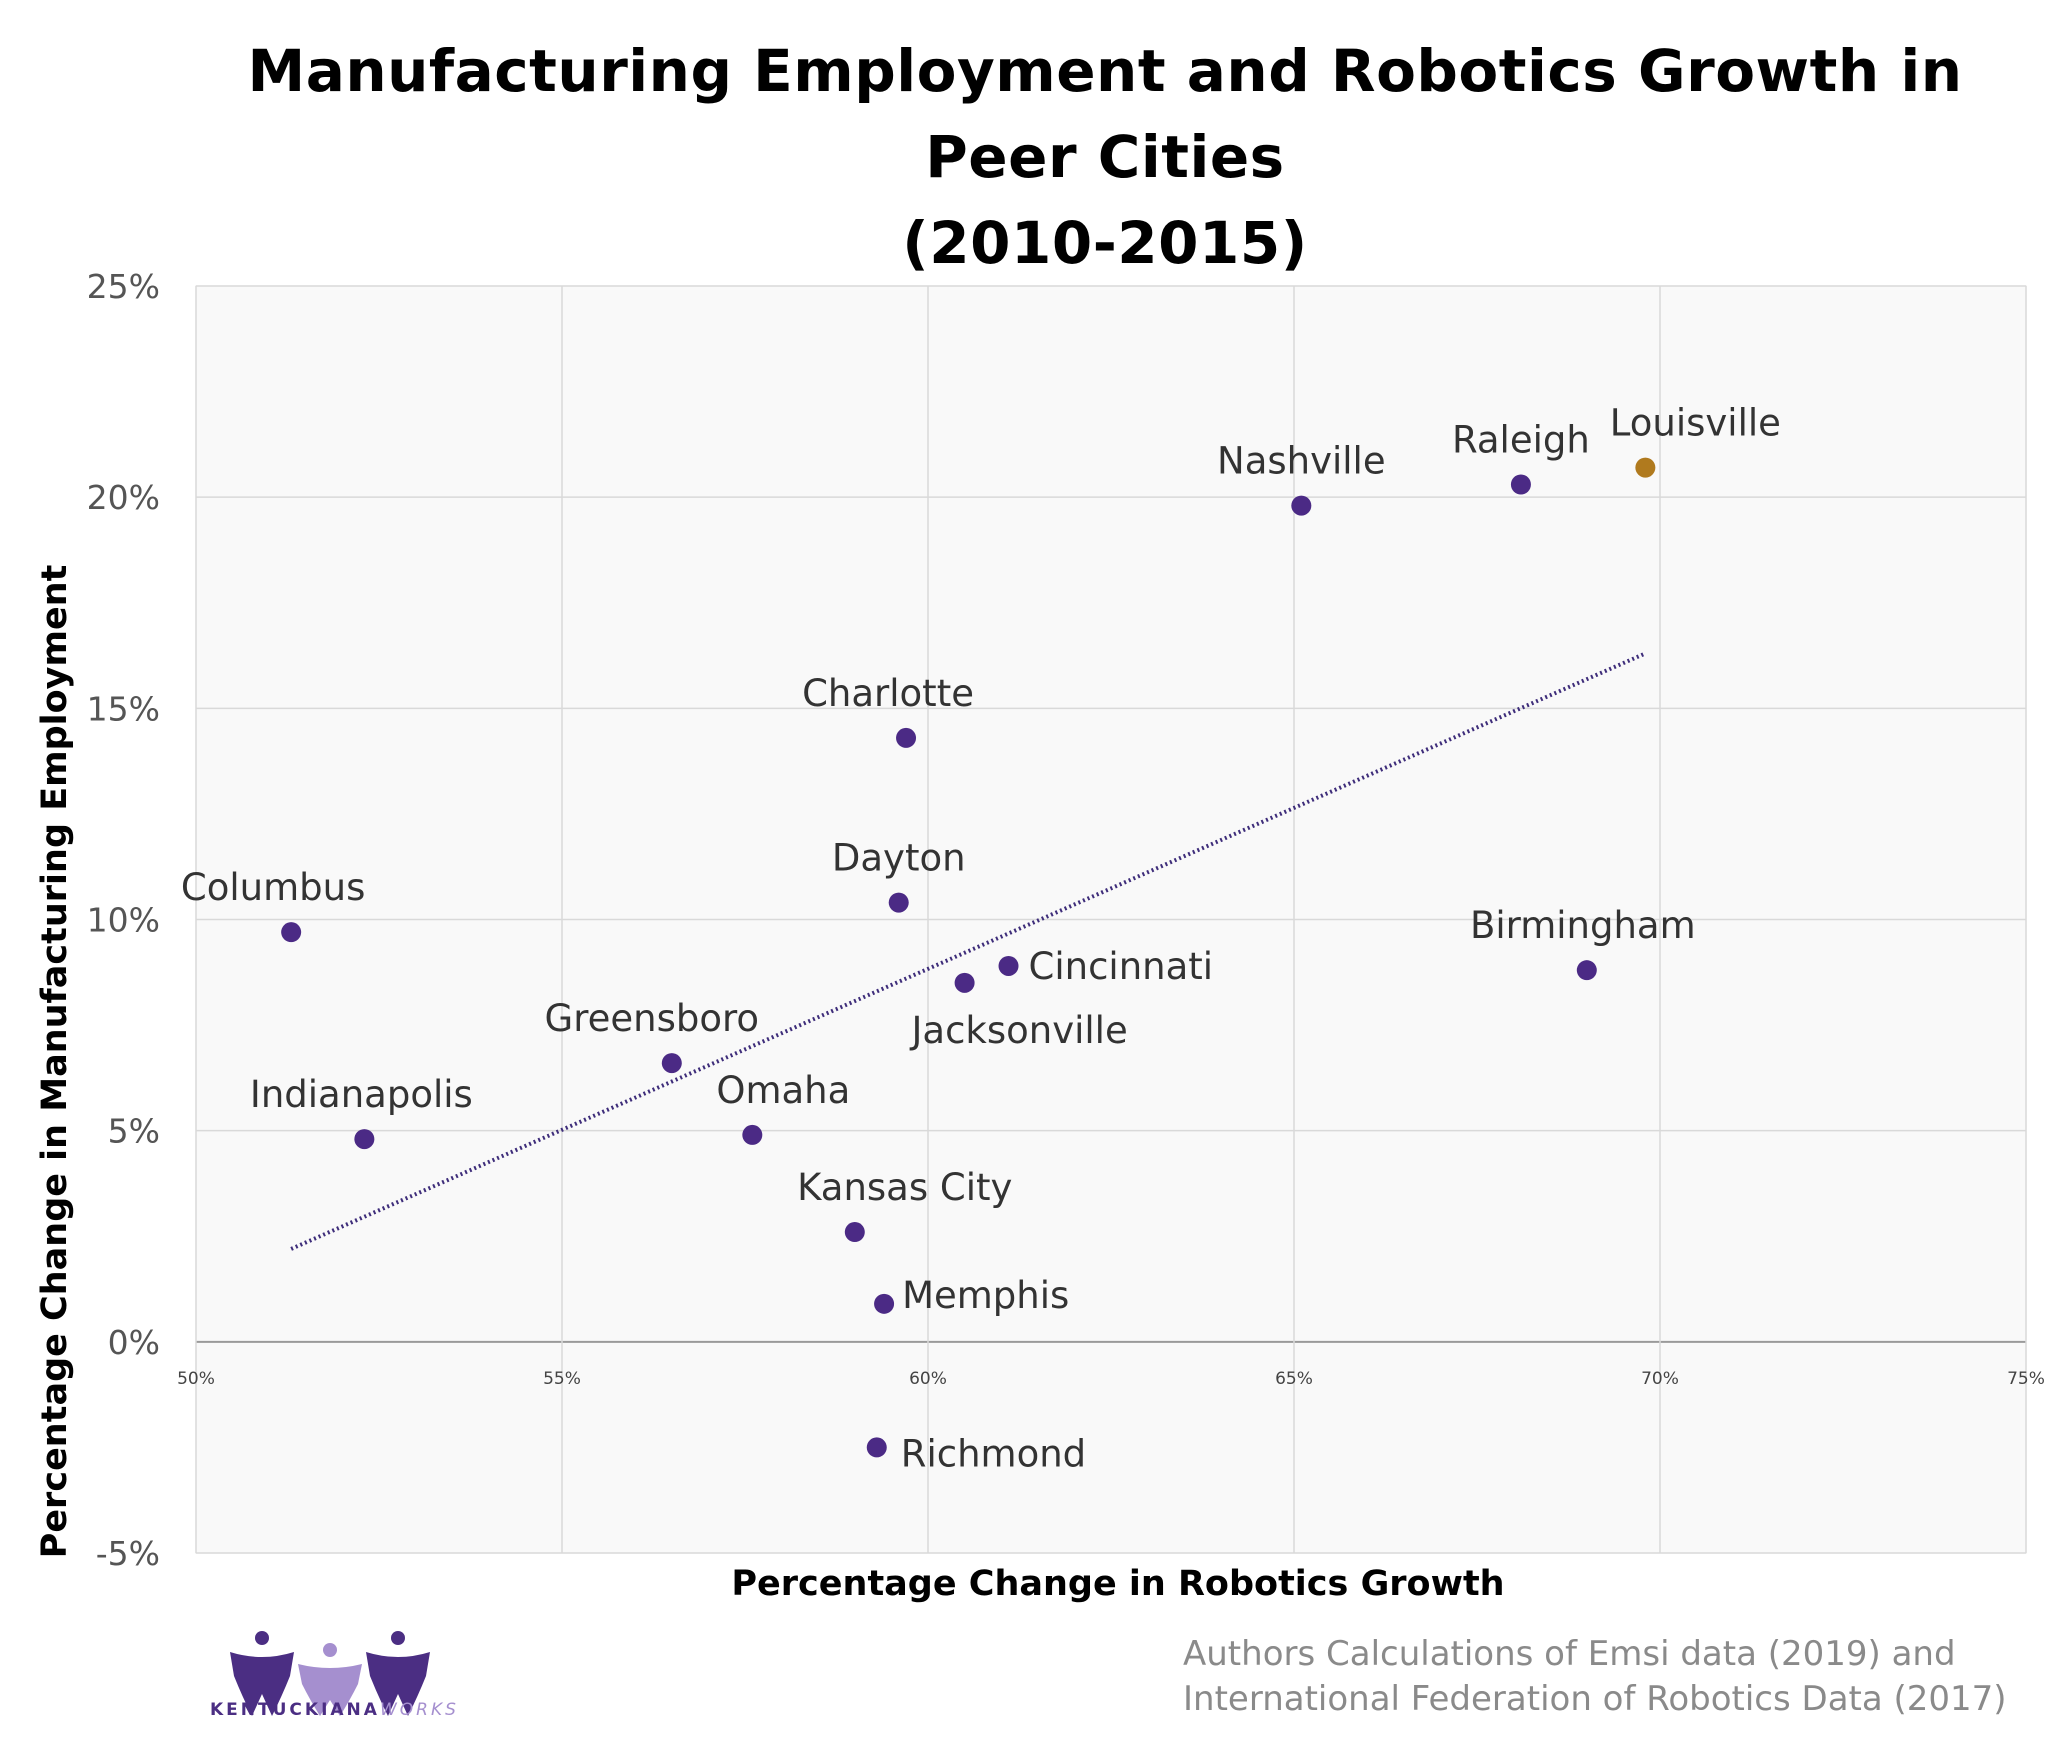  What do you see at coordinates (888, 693) in the screenshot?
I see `point-label: Charlotte` at bounding box center [888, 693].